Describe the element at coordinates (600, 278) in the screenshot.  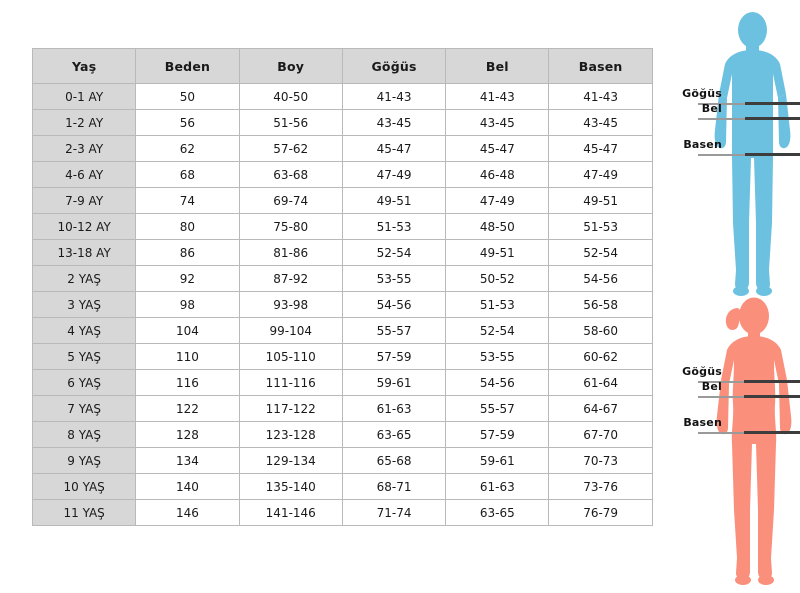
I see `cell-hip: 54-56` at that location.